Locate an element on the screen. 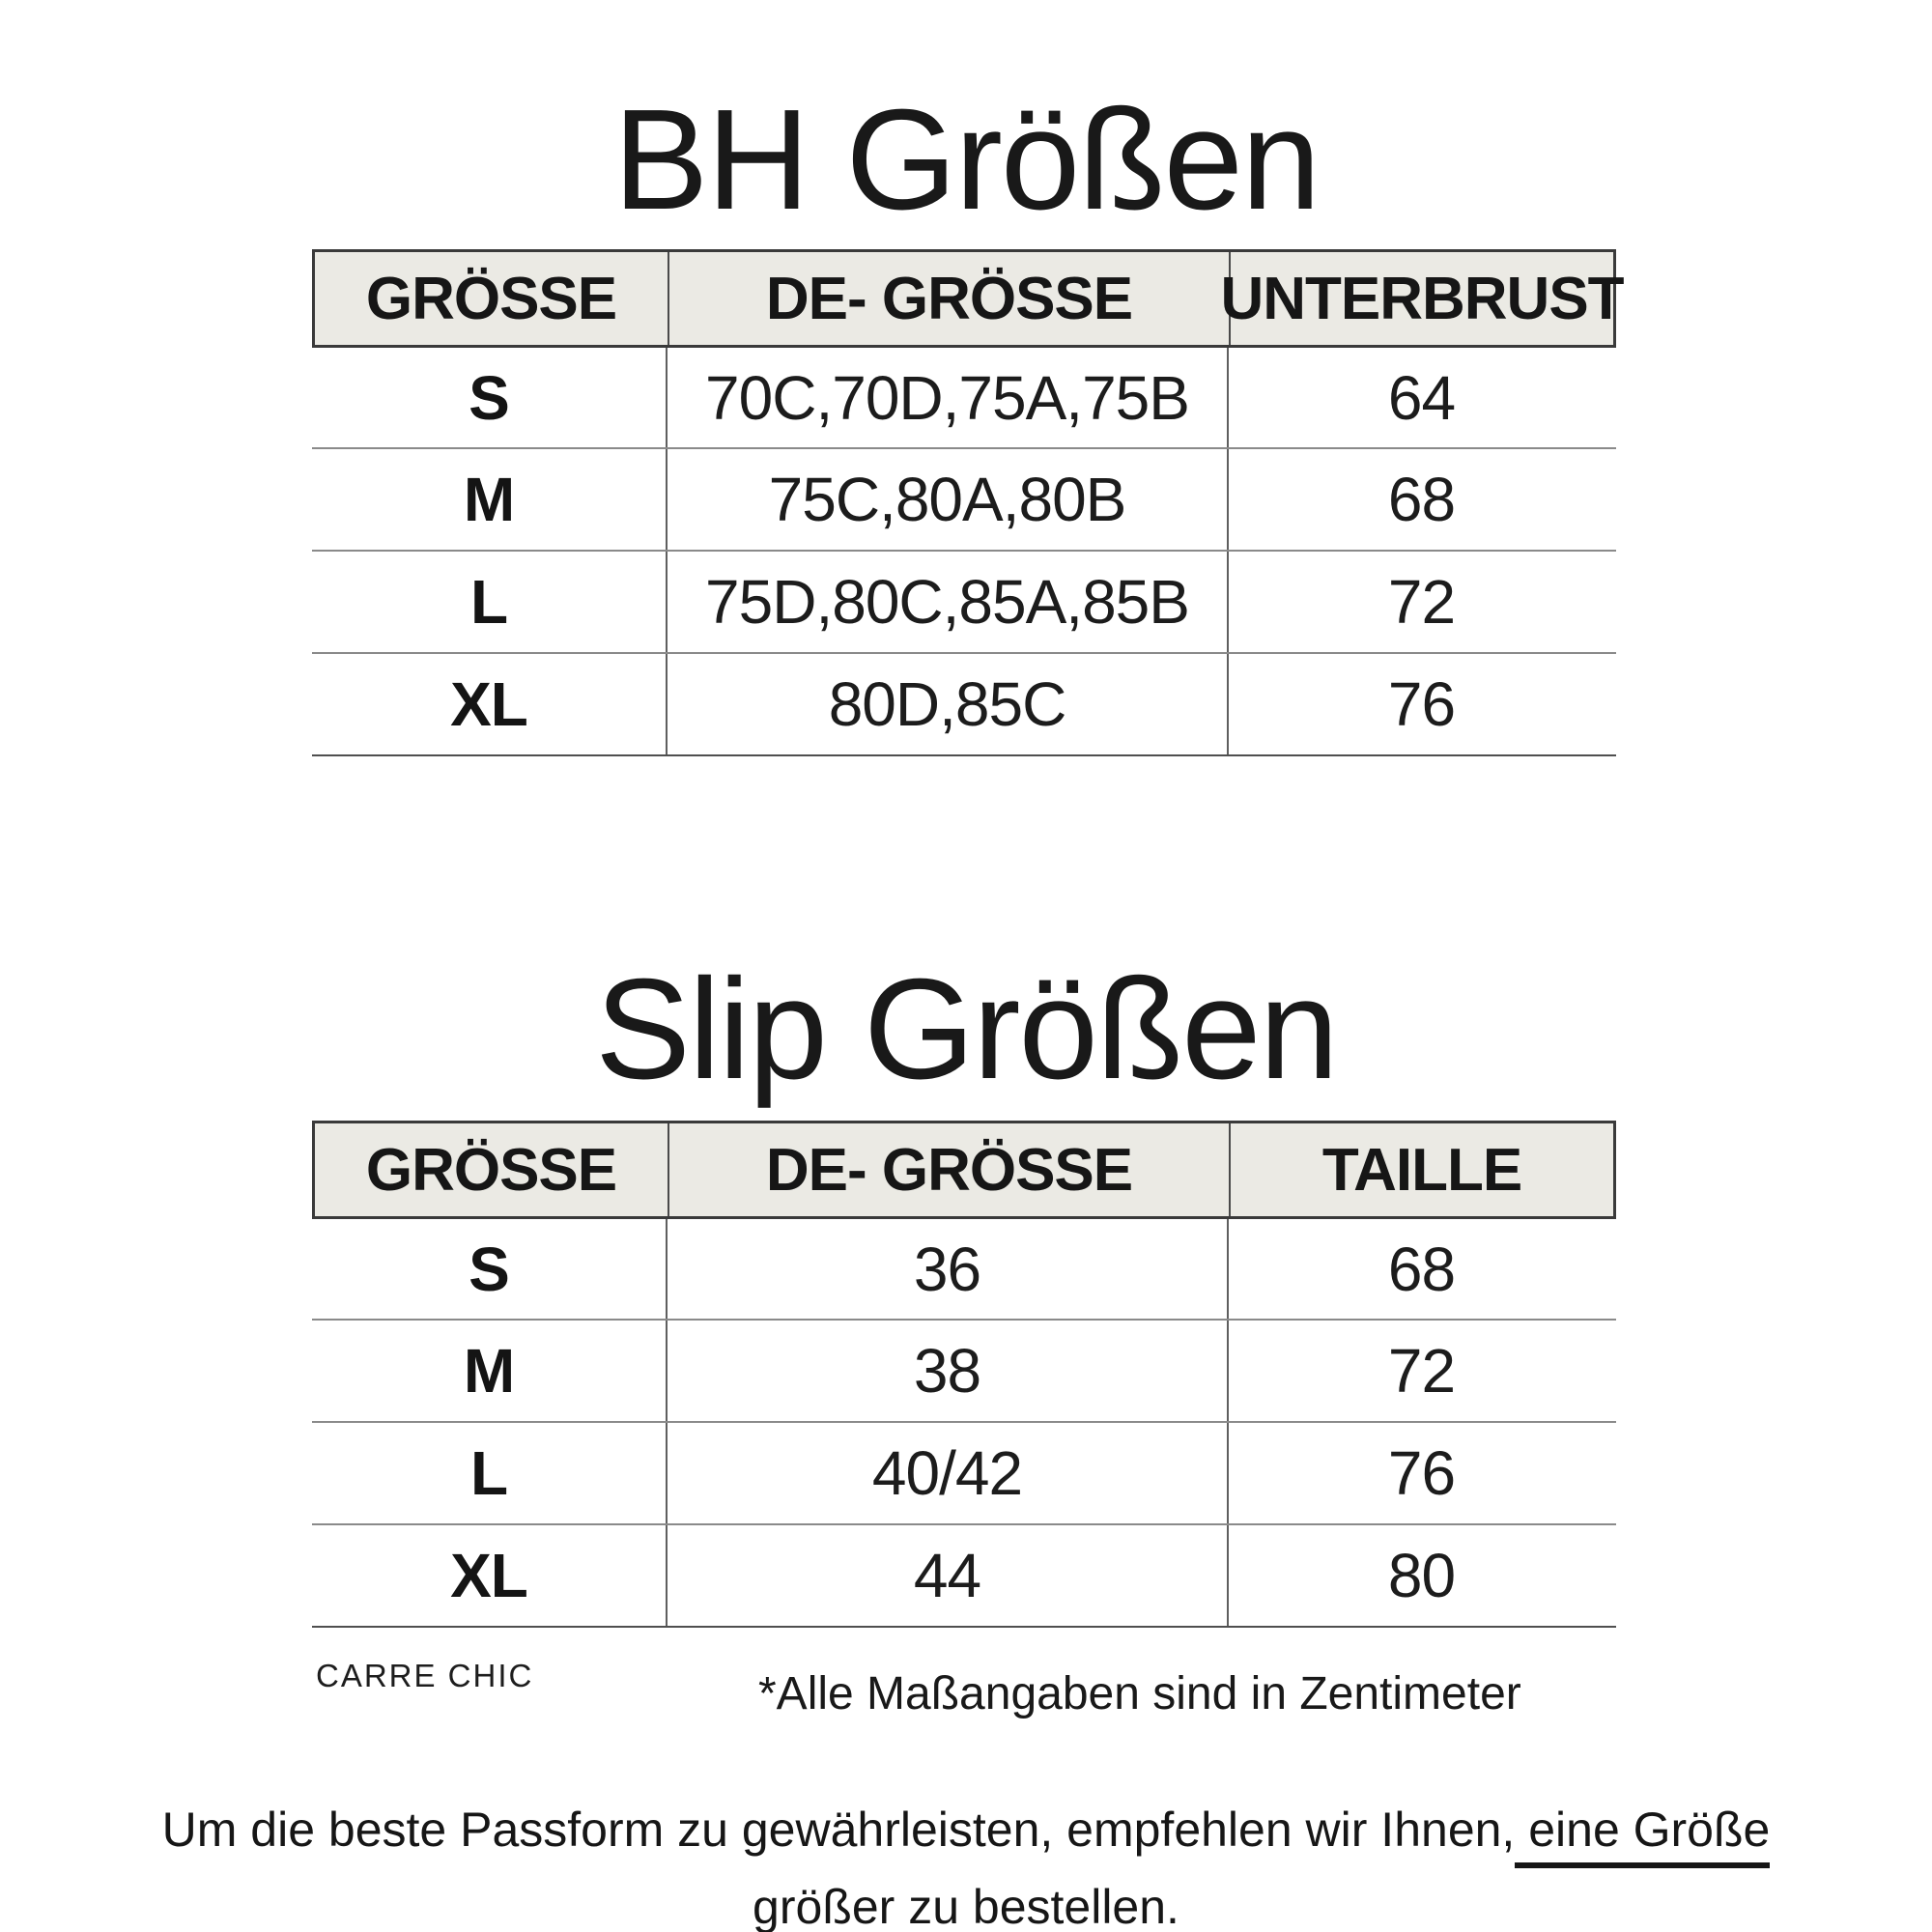 The width and height of the screenshot is (1932, 1932). bh-table-header-row: GRÖSSE DE- GRÖSSE UNTERBRUST is located at coordinates (968, 298).